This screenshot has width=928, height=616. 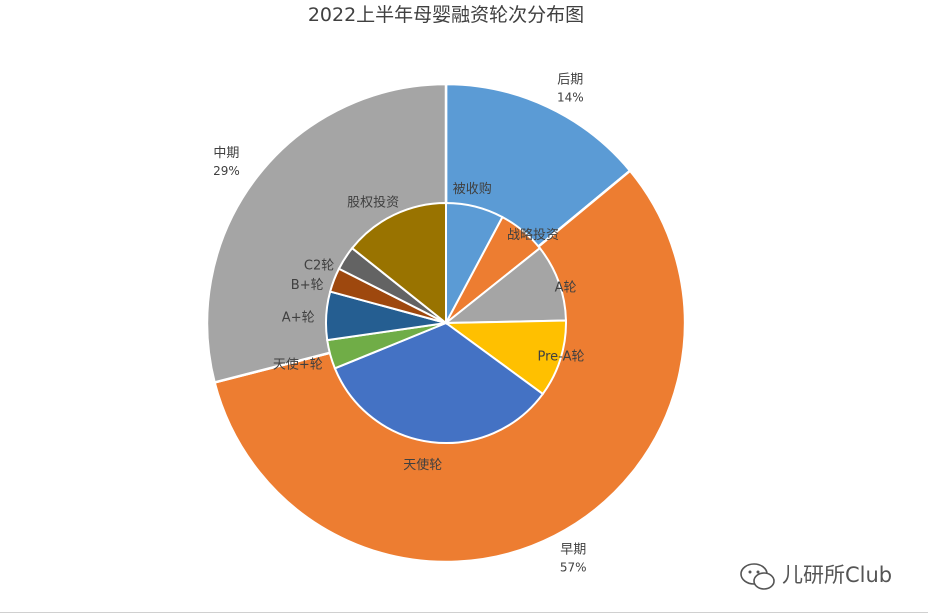 I want to click on outer-percent-label: 57%, so click(x=573, y=567).